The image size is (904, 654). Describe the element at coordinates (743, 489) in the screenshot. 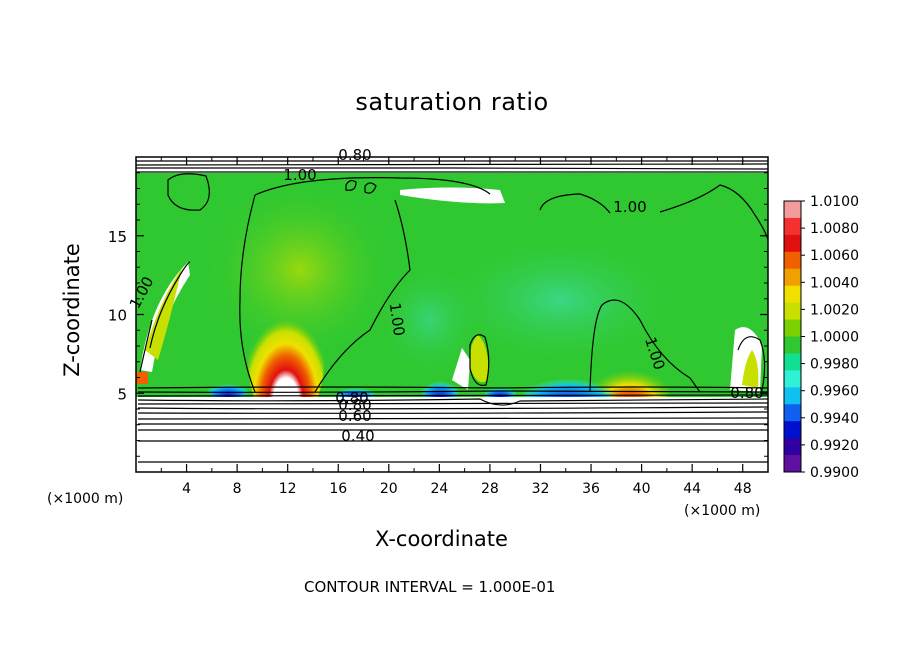

I see `x-tick-label: 48` at that location.